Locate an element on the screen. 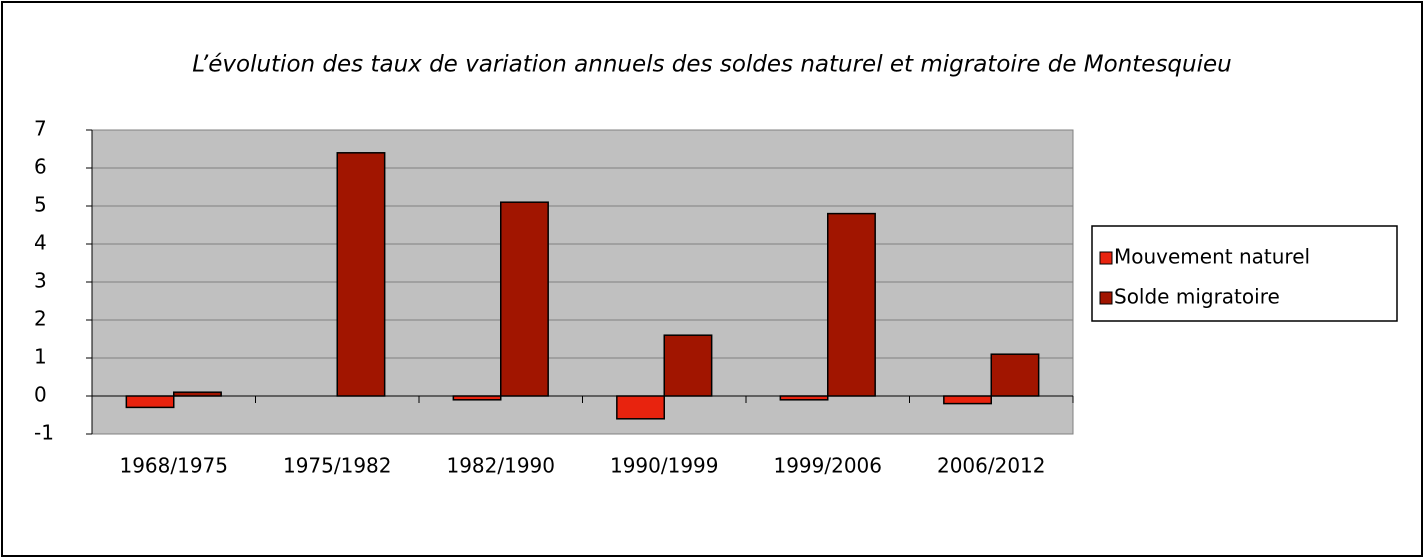 The image size is (1425, 559). x-tick-label: 1968/1975 is located at coordinates (173, 466).